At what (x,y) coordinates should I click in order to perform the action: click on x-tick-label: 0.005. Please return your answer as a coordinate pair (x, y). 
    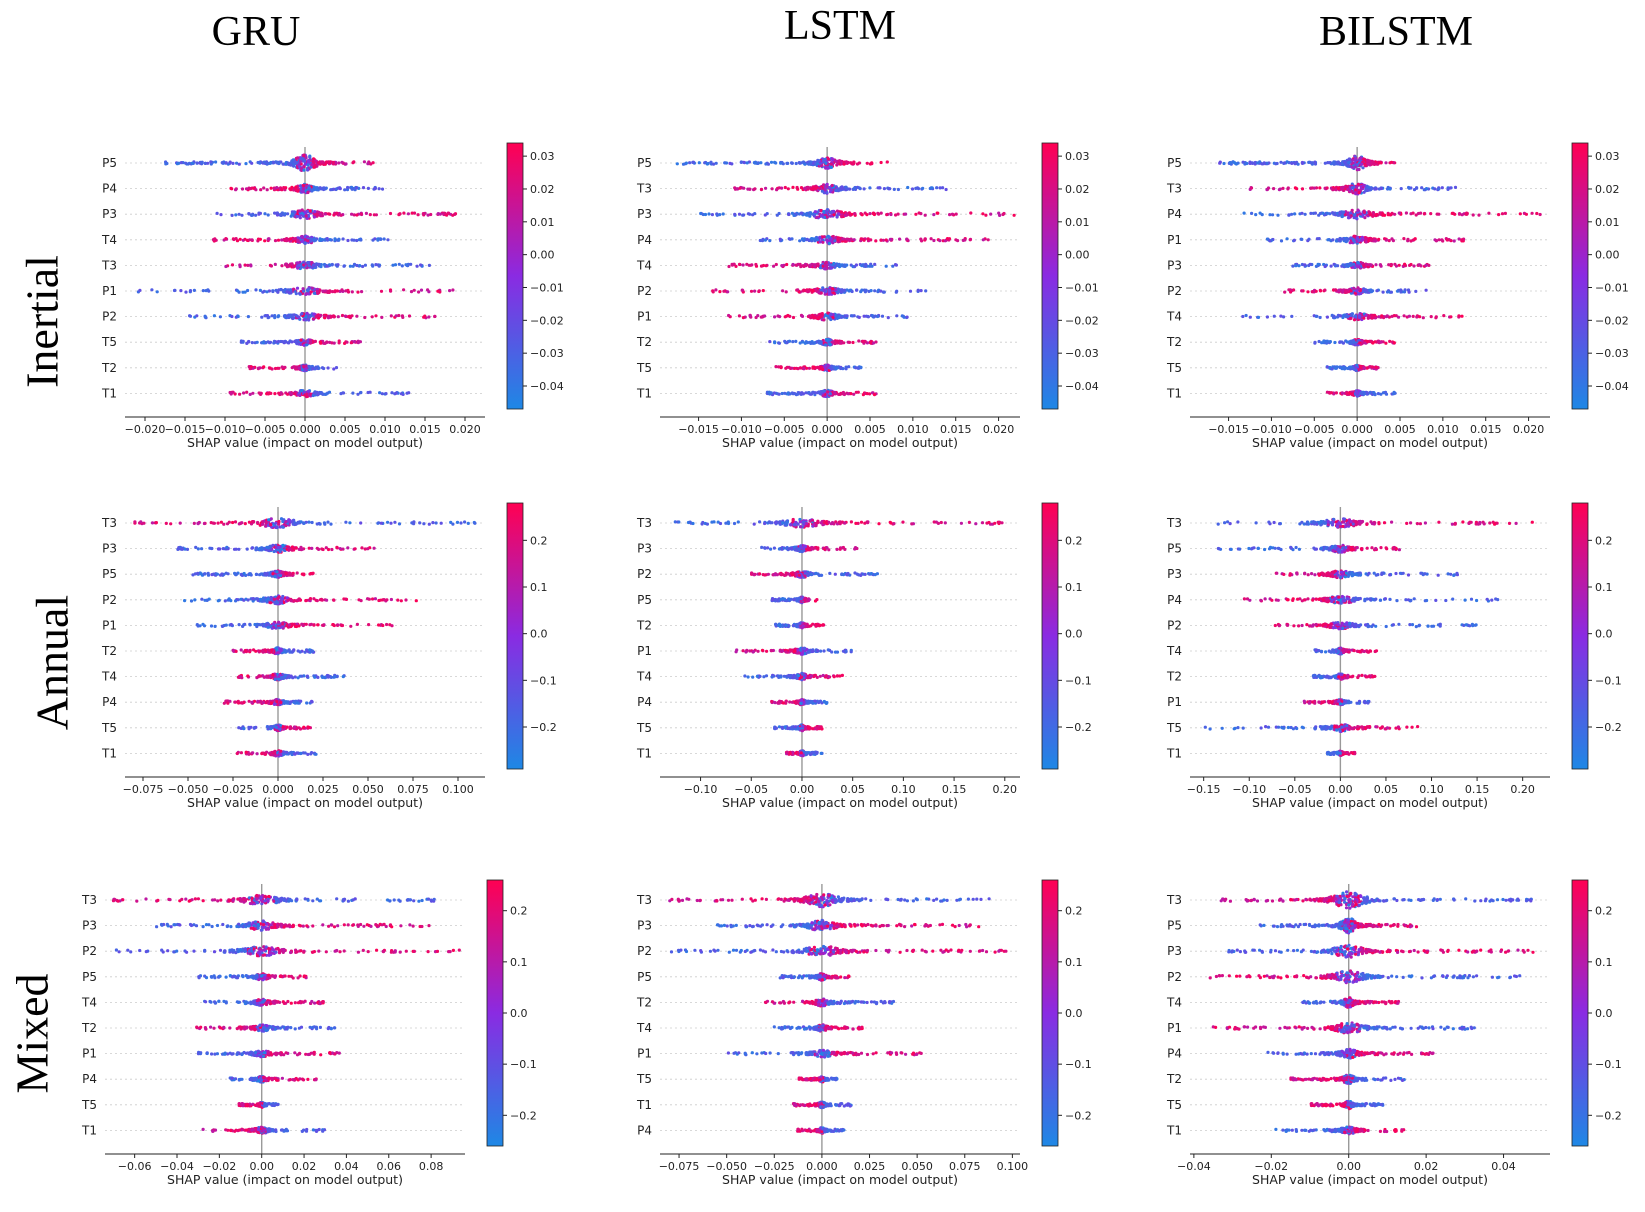
    Looking at the image, I should click on (1400, 429).